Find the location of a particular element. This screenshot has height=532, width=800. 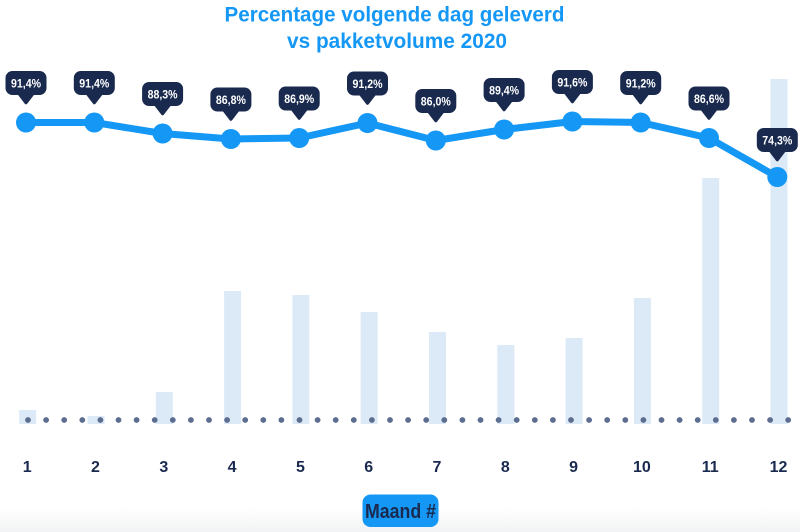

svg-text: 12 is located at coordinates (779, 467).